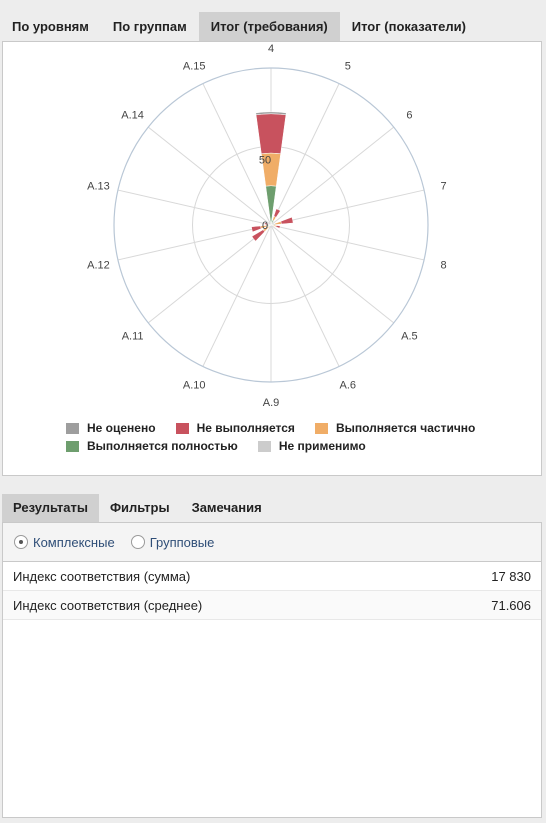  What do you see at coordinates (443, 265) in the screenshot?
I see `category-label: 8` at bounding box center [443, 265].